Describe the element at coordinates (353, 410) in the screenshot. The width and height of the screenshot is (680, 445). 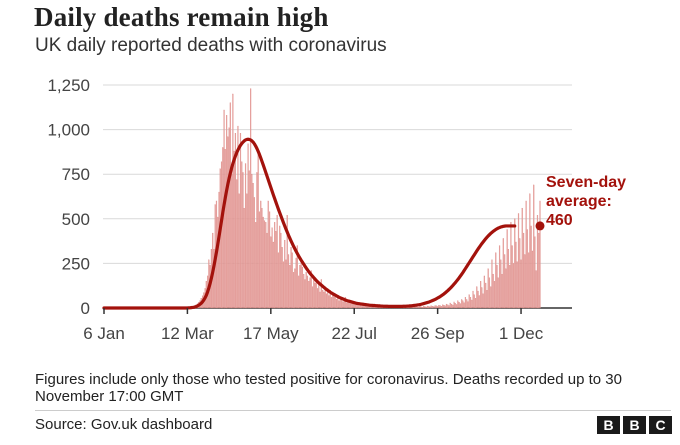
I see `footer-divider` at that location.